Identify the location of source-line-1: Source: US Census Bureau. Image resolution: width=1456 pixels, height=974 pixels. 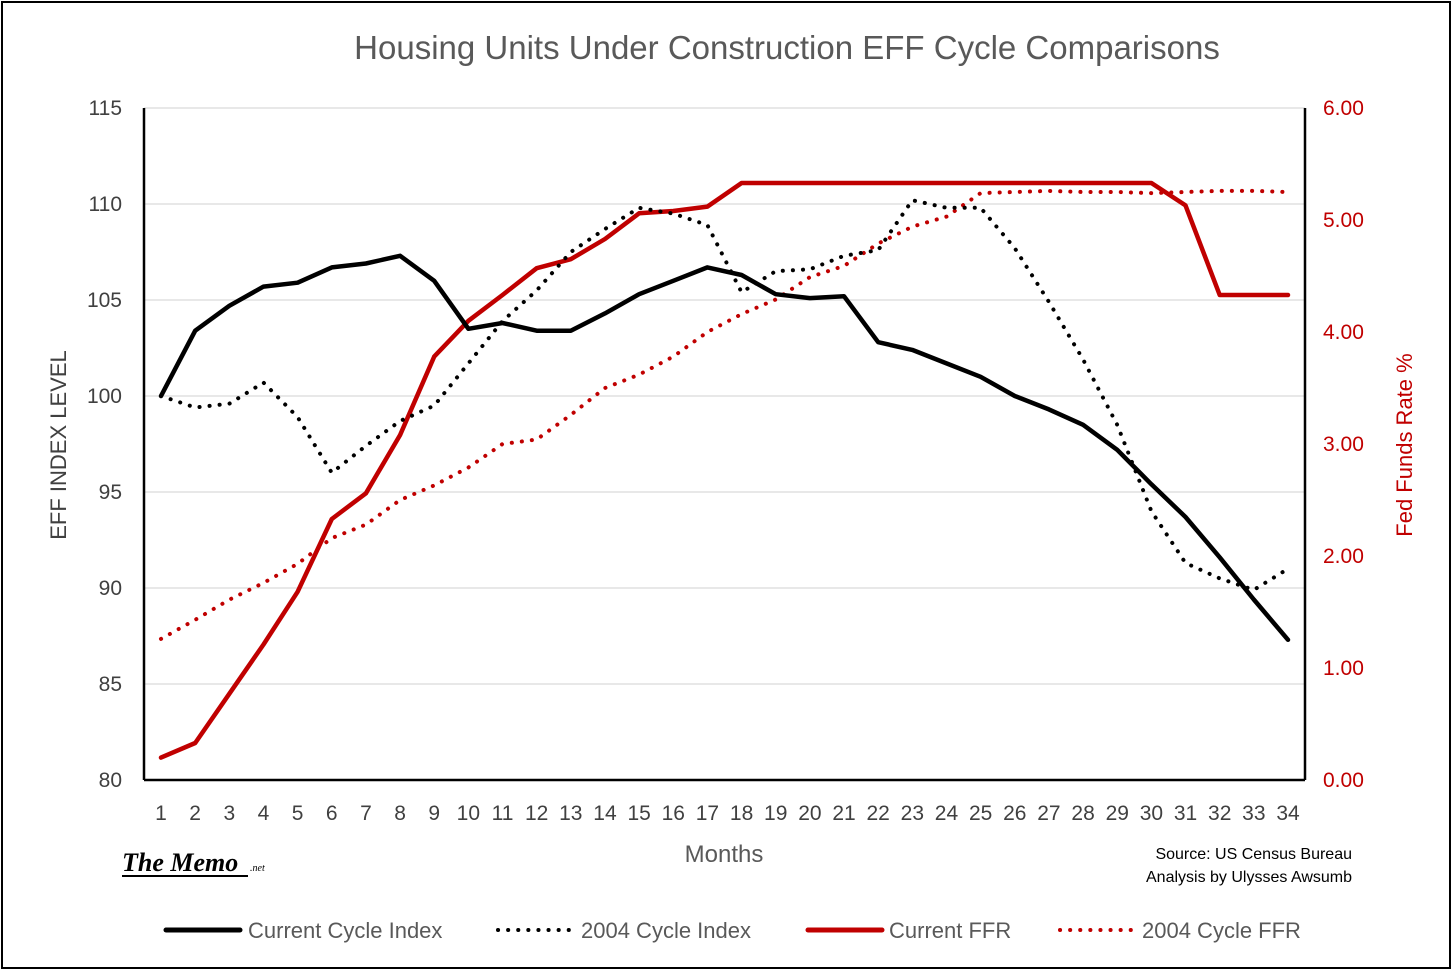
(1253, 854).